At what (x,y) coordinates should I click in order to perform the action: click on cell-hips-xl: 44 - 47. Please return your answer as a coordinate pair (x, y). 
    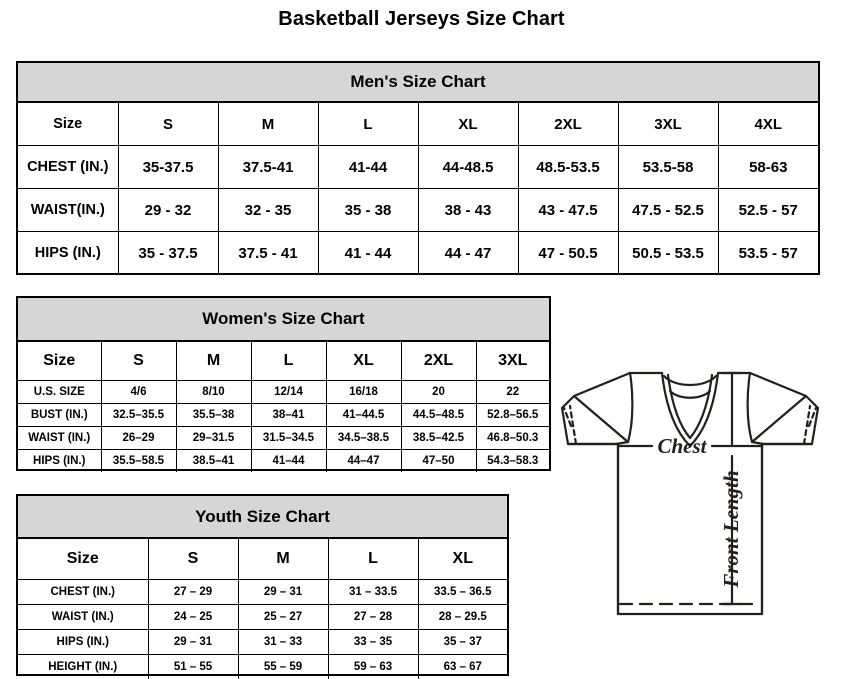
    Looking at the image, I should click on (468, 252).